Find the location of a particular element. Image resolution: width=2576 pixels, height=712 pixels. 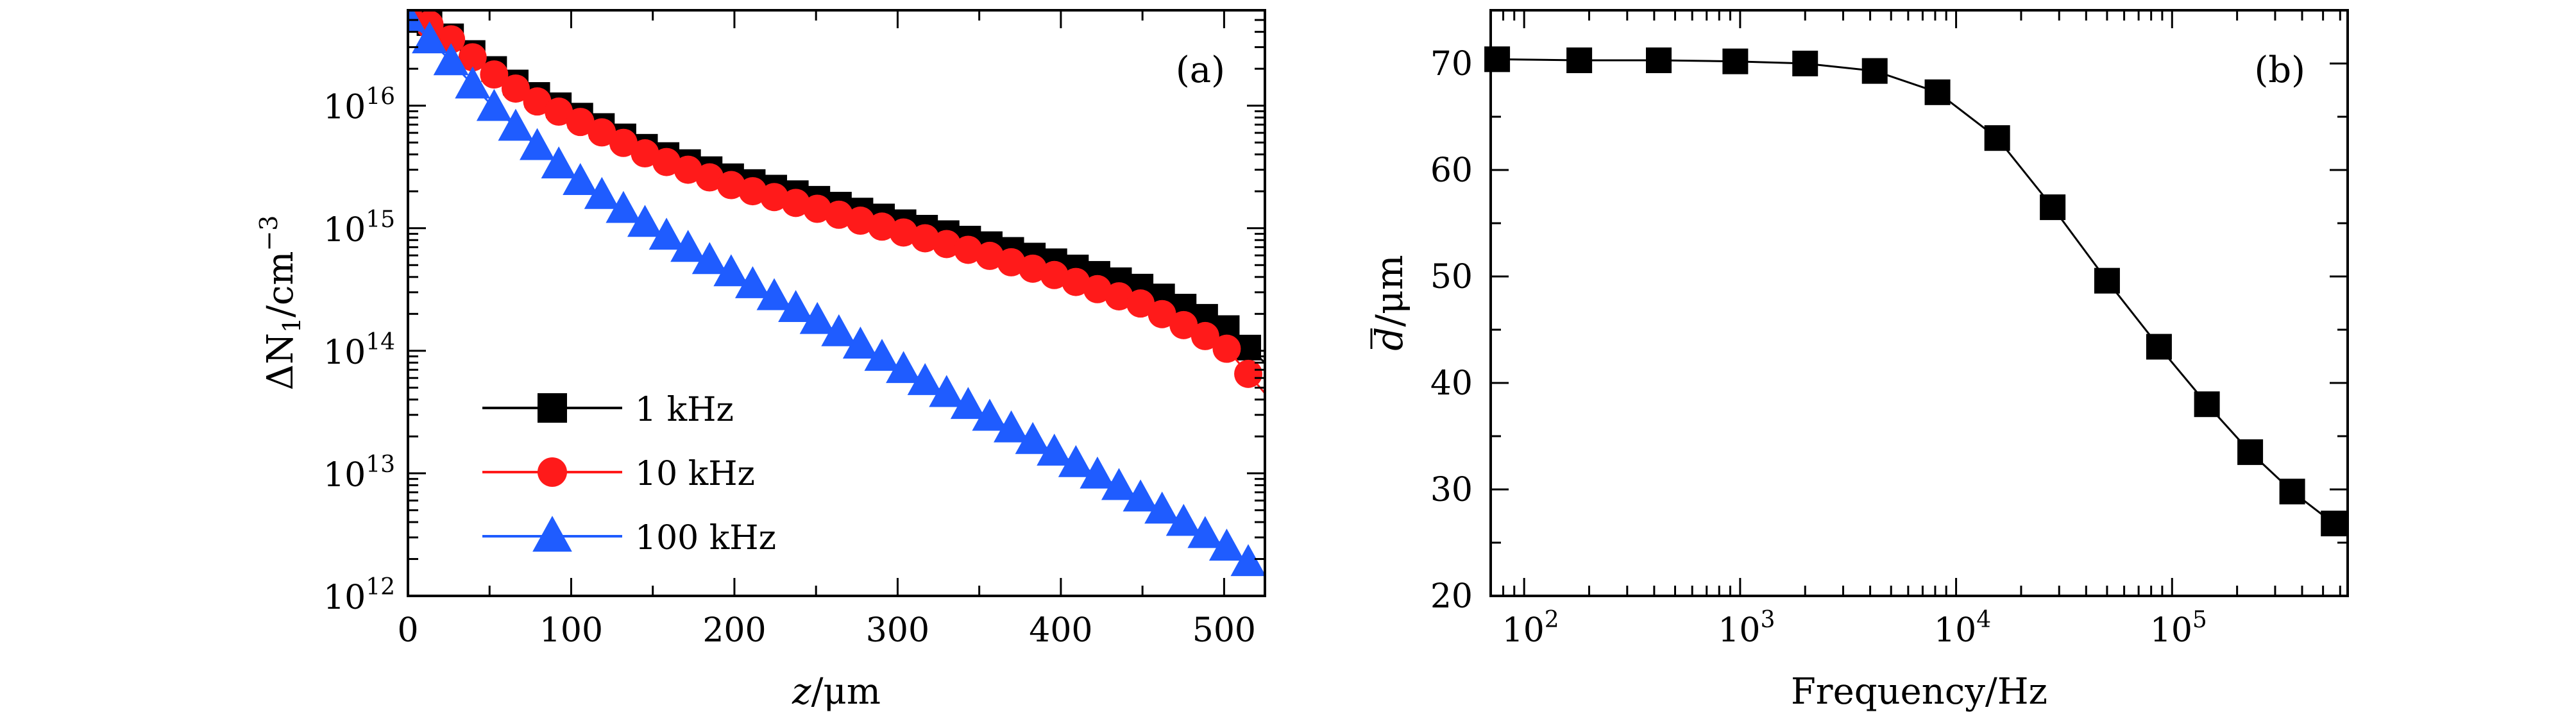

x-tick-label: 10⁴ is located at coordinates (1962, 628).